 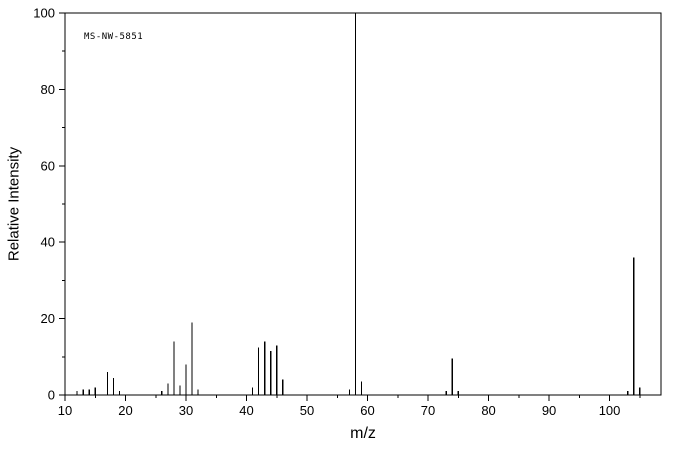 I want to click on spectrum-id-label: MS-NW-5851, so click(x=114, y=37).